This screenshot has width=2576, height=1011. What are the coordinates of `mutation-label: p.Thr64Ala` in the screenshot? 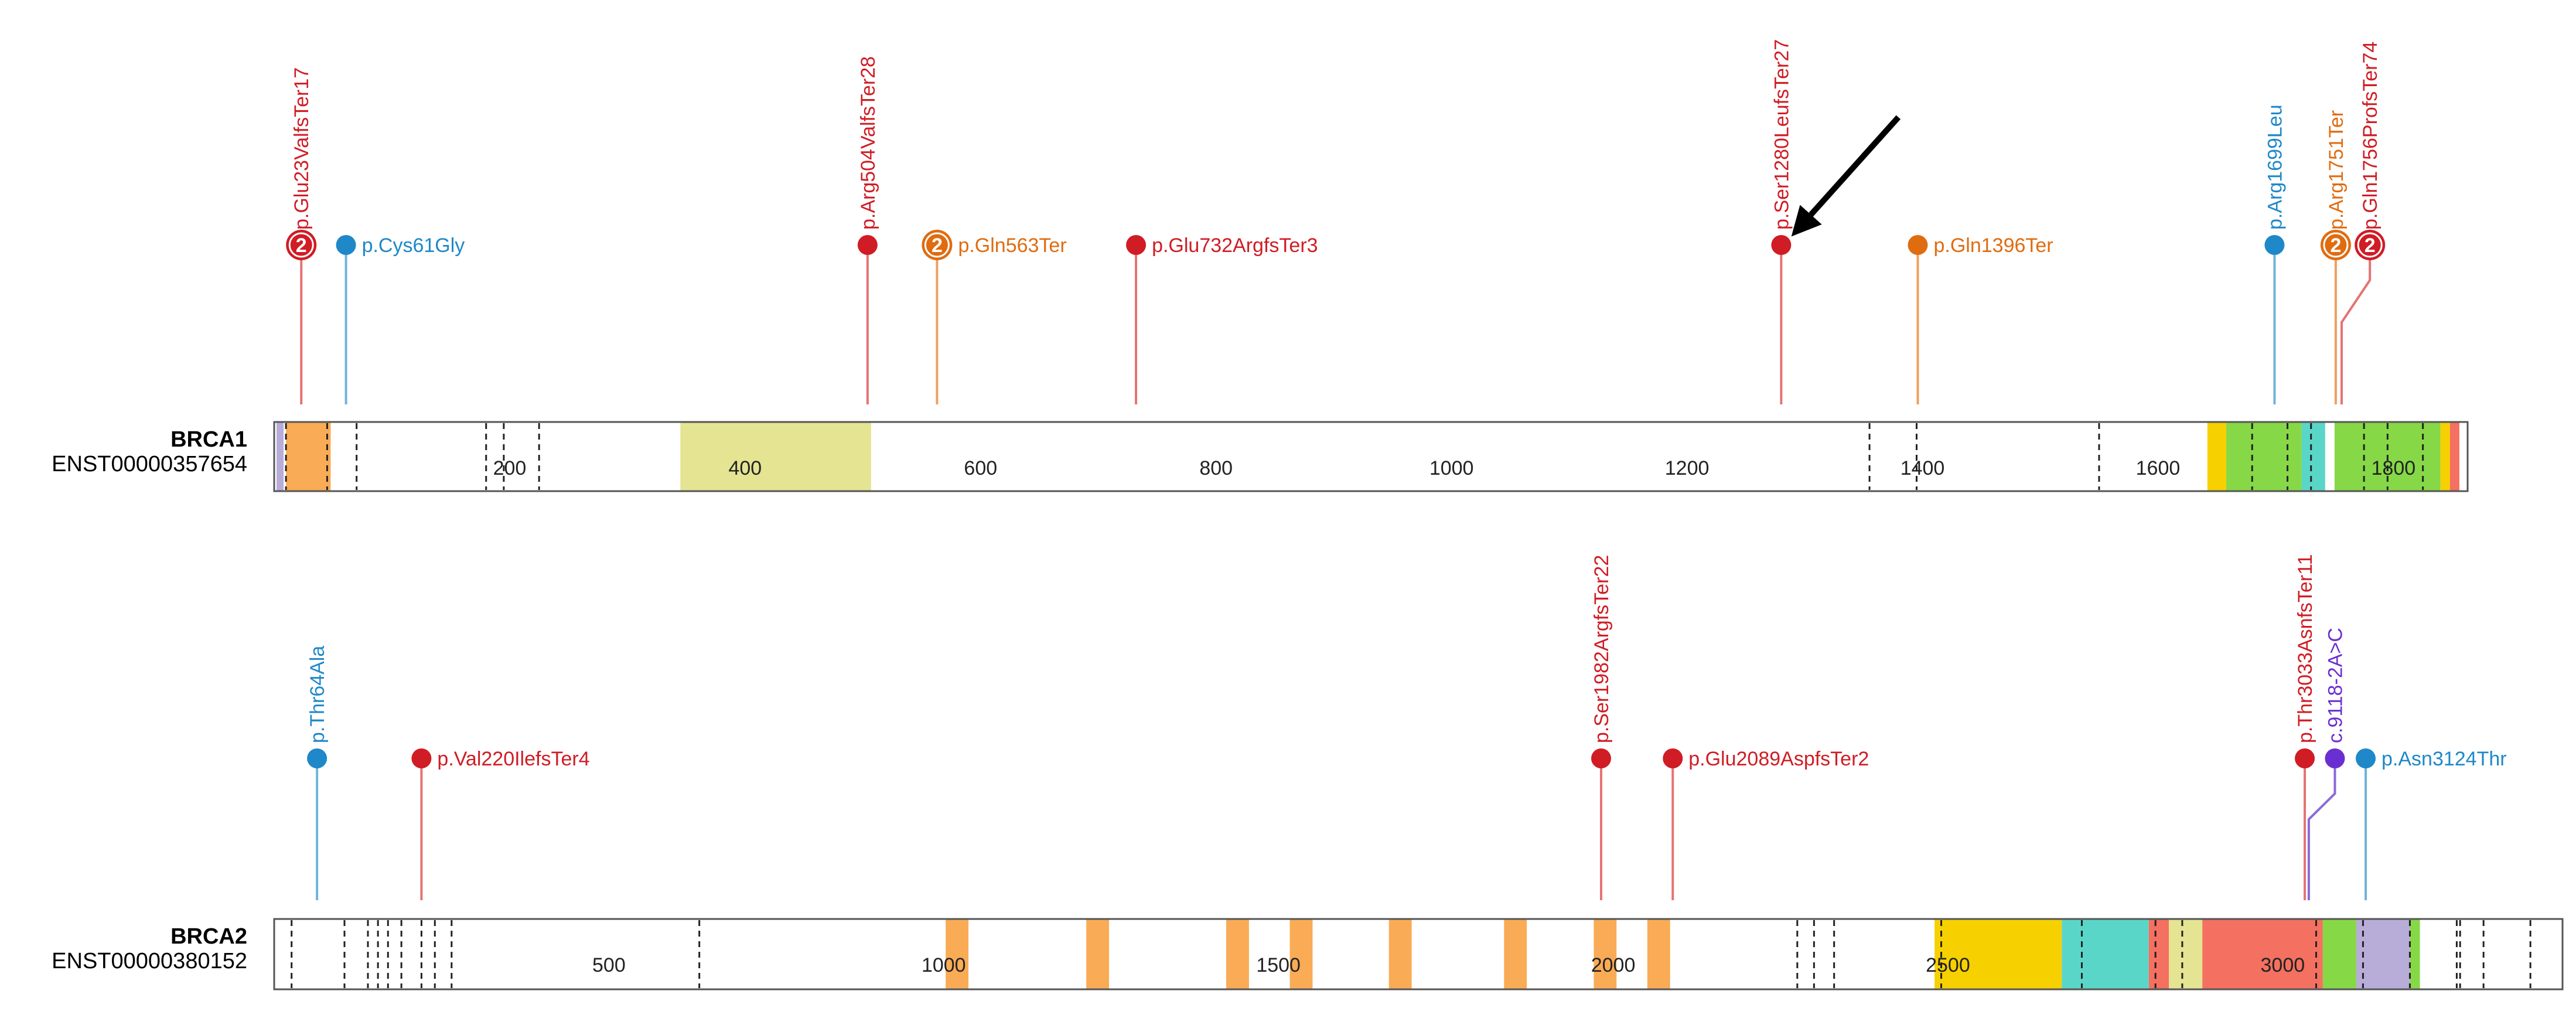 It's located at (317, 694).